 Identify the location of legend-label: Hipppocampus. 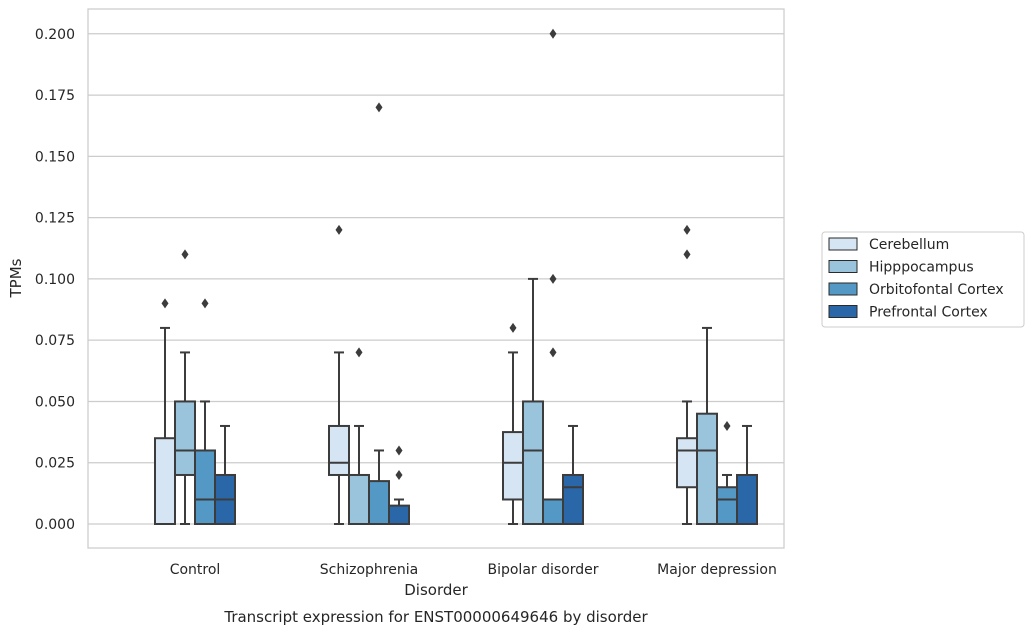
(921, 268).